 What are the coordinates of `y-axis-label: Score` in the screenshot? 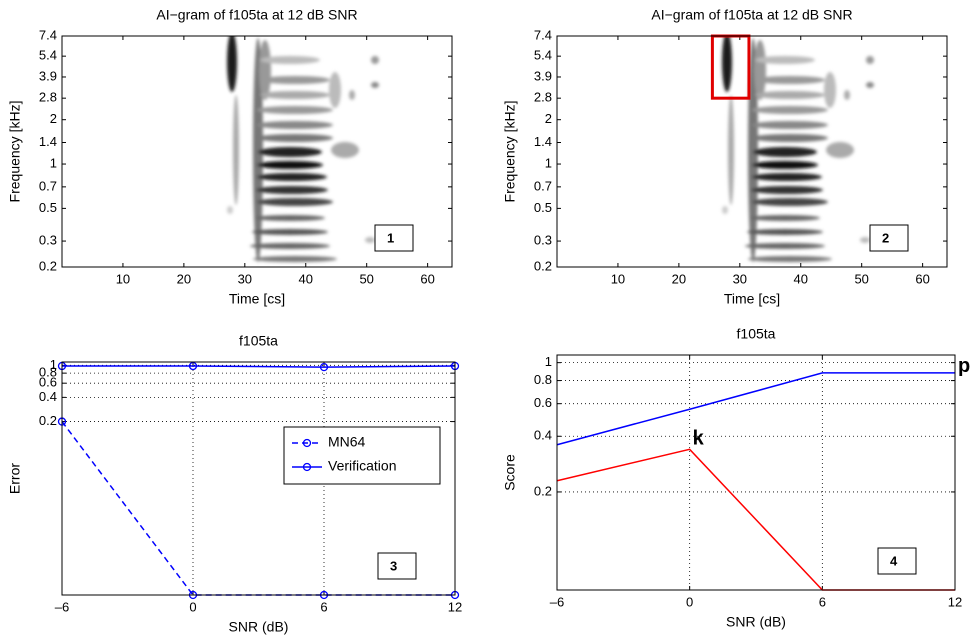 It's located at (510, 472).